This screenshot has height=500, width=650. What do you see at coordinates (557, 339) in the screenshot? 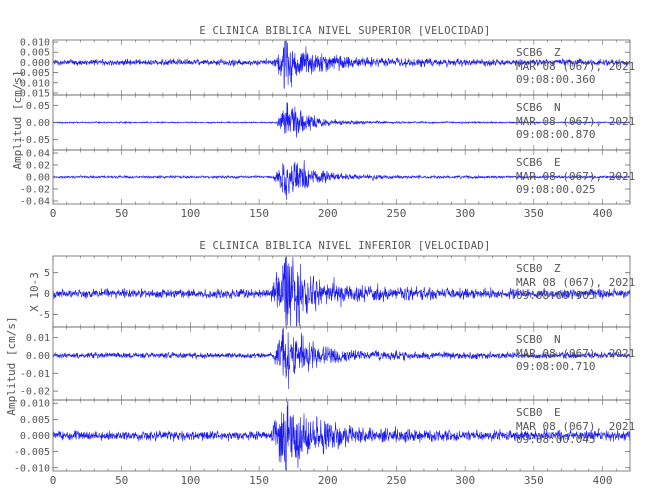
I see `component-label-c1-p1: N` at bounding box center [557, 339].